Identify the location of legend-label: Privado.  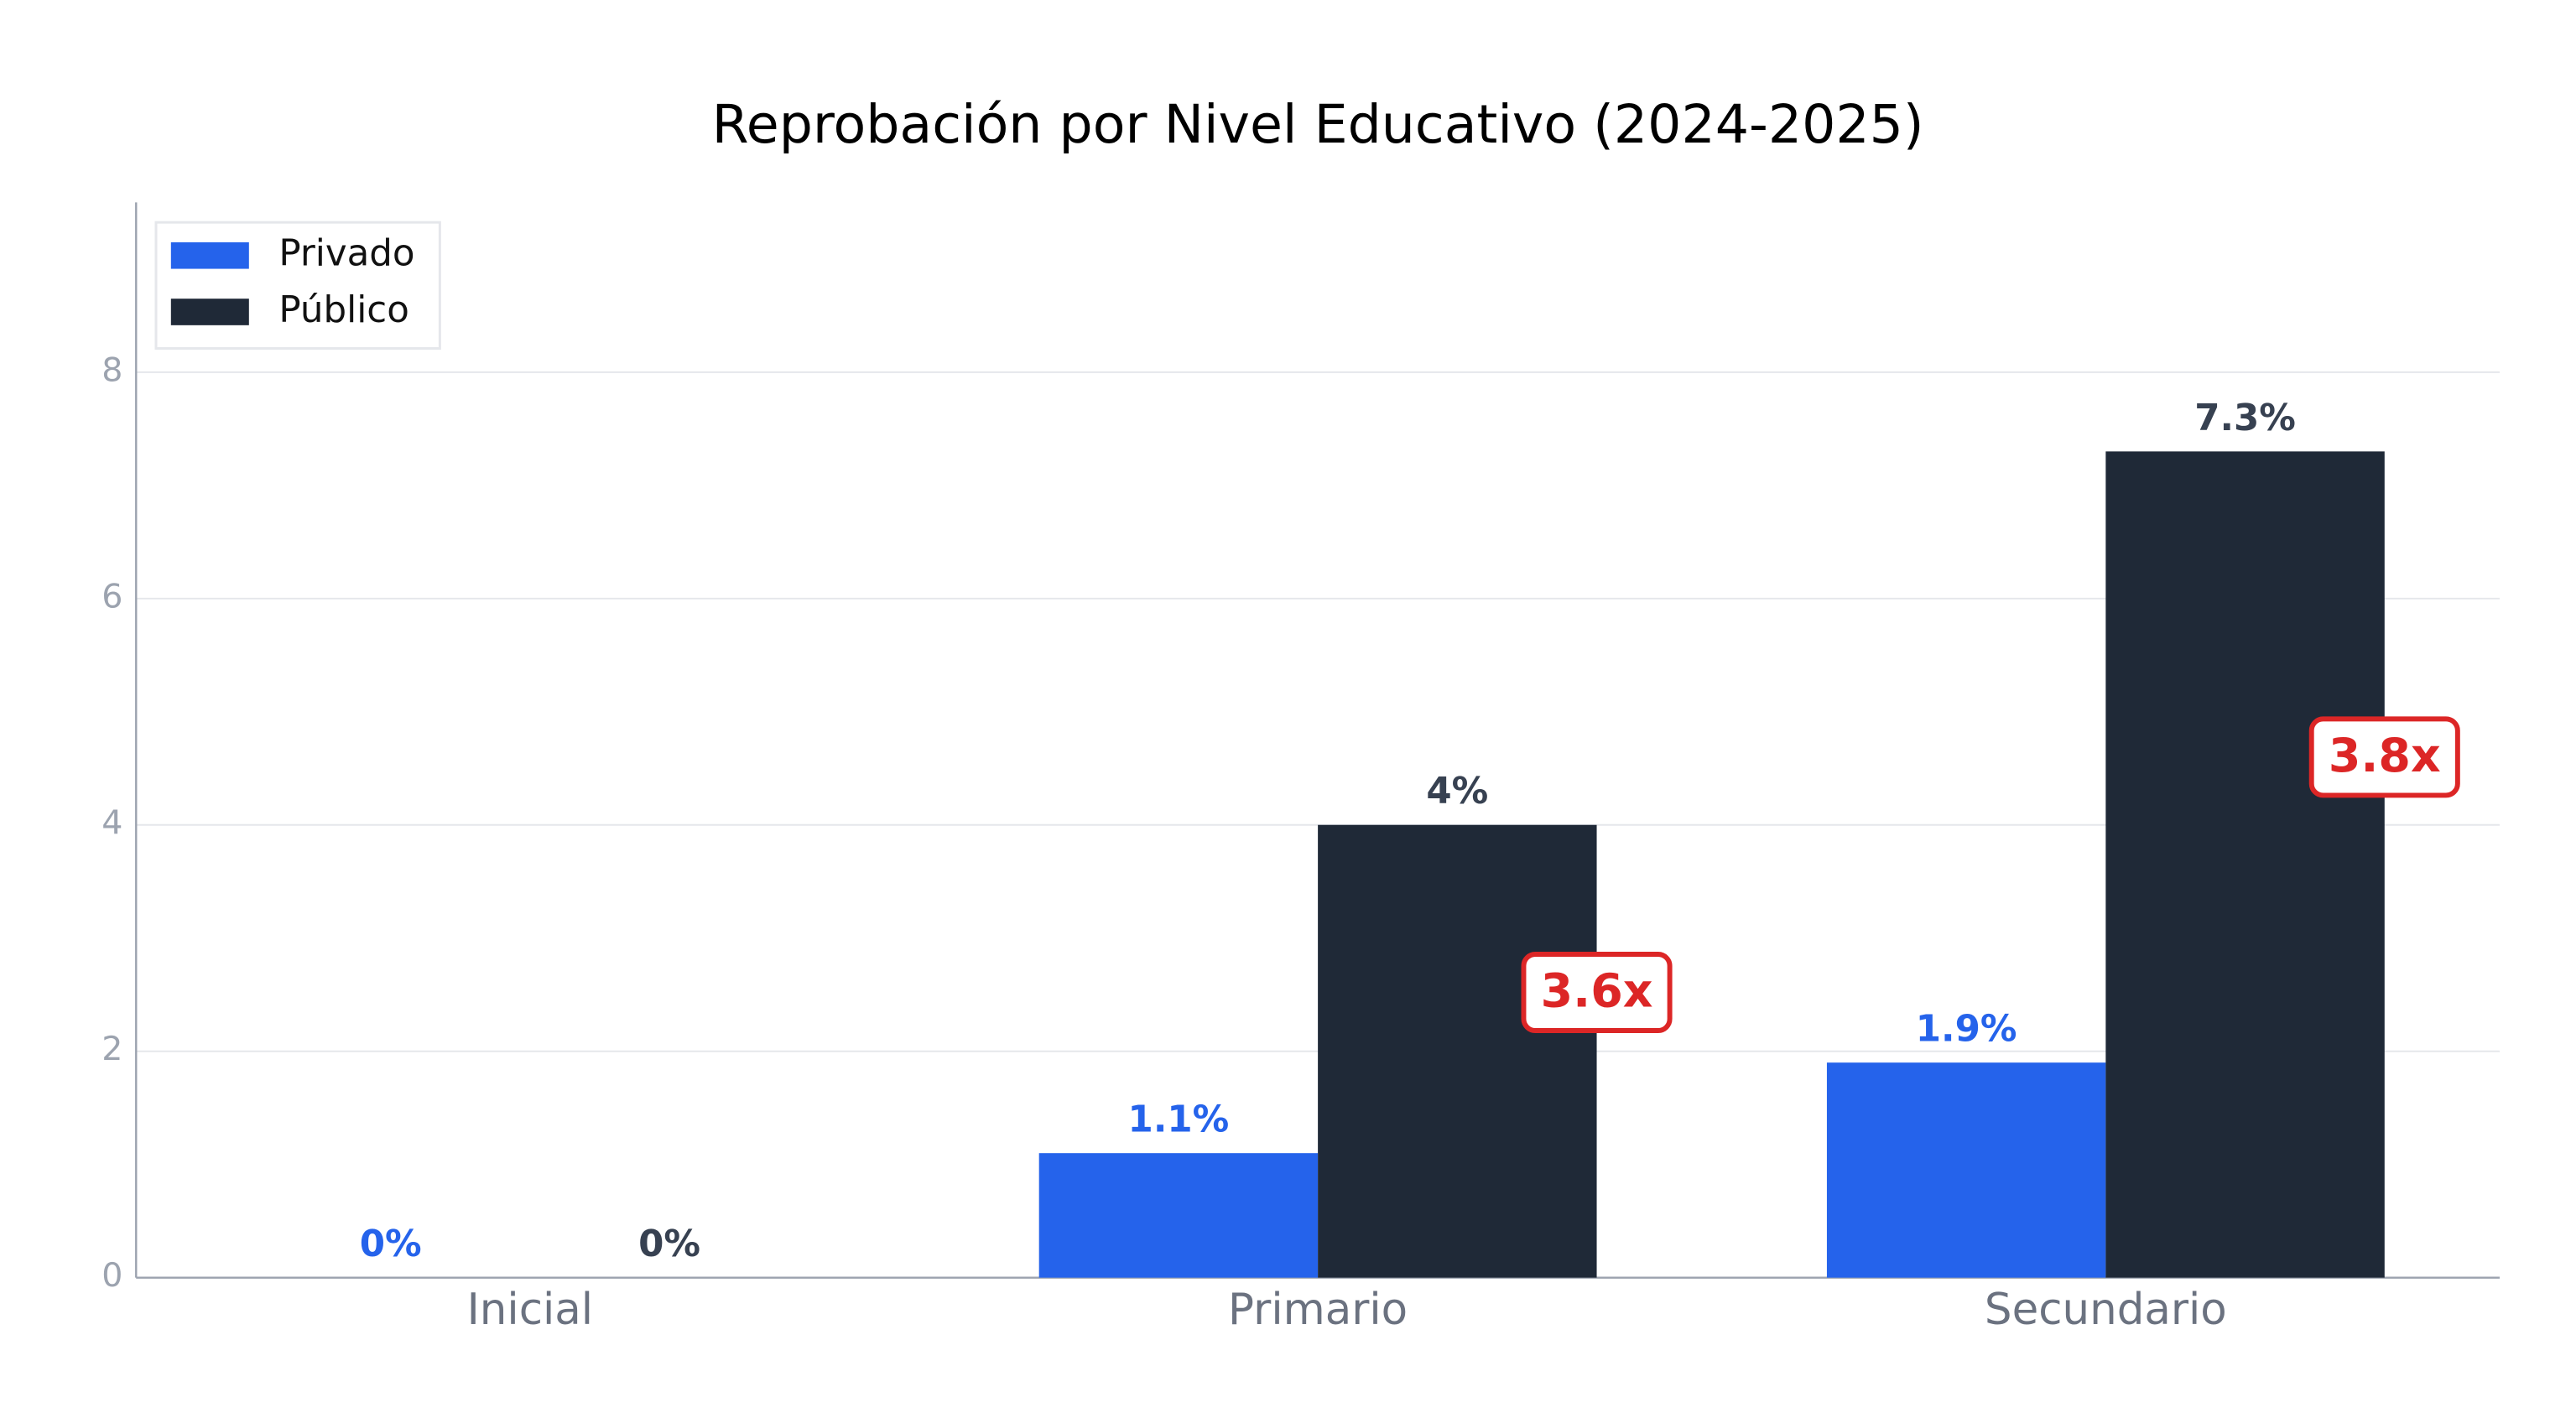
(346, 254).